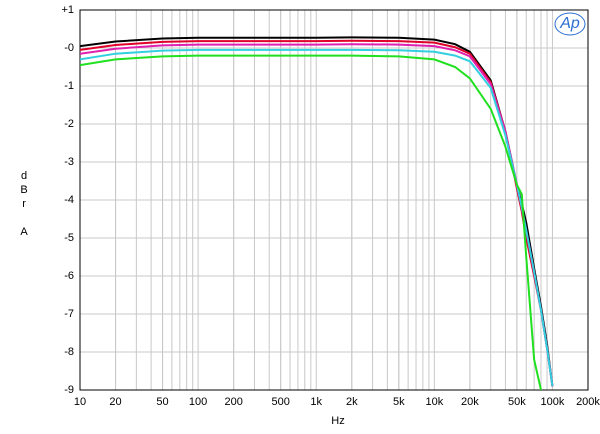 Image resolution: width=600 pixels, height=434 pixels. Describe the element at coordinates (470, 402) in the screenshot. I see `x-tick-label: 20k` at that location.